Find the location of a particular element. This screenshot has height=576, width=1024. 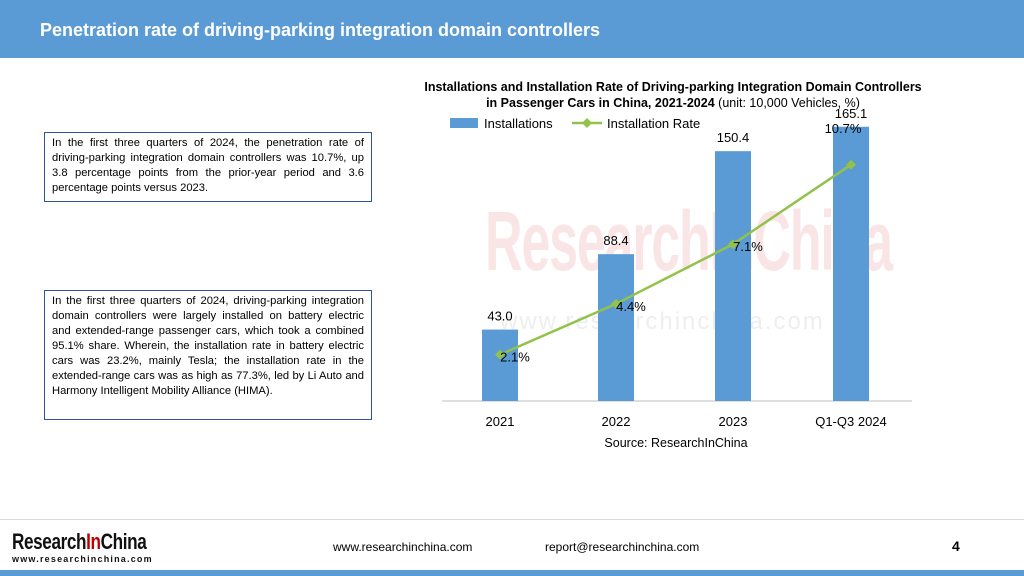

logo-in: In is located at coordinates (93, 541).